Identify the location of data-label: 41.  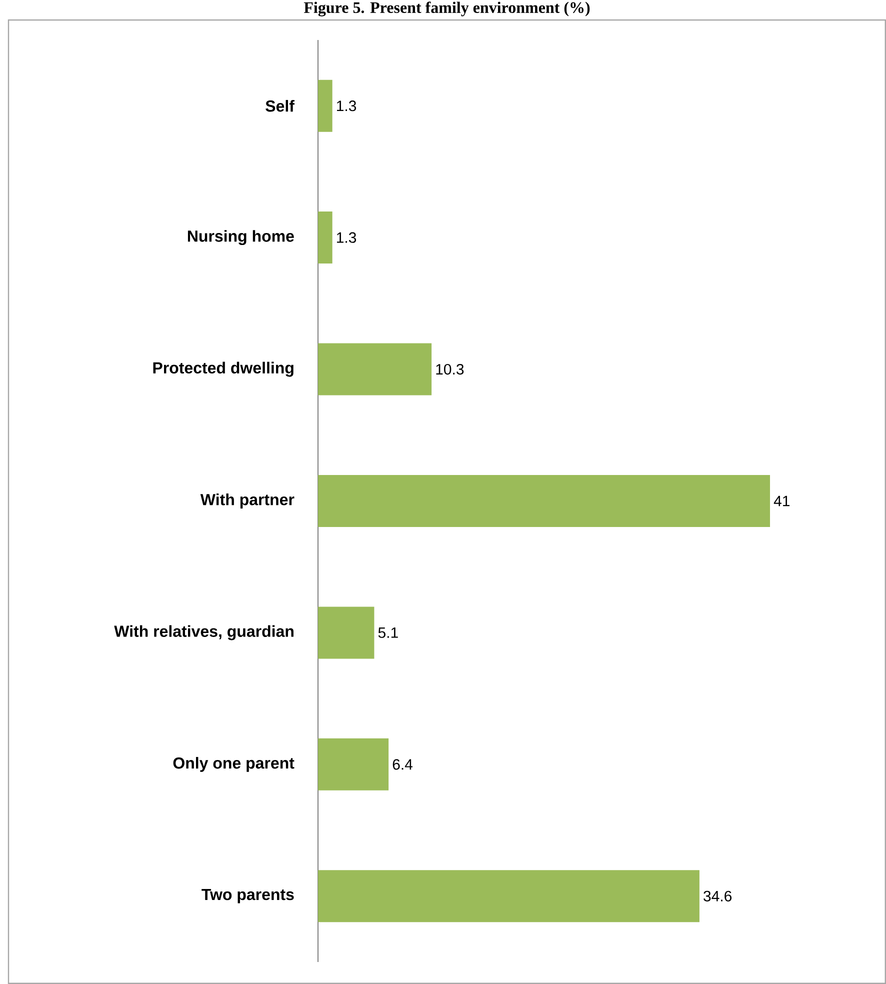
(782, 501).